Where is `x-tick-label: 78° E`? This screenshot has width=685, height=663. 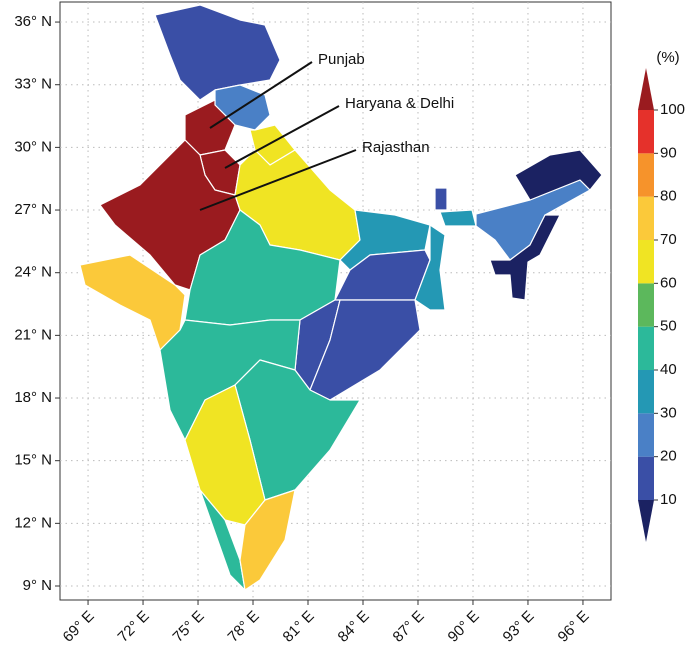 x-tick-label: 78° E is located at coordinates (244, 627).